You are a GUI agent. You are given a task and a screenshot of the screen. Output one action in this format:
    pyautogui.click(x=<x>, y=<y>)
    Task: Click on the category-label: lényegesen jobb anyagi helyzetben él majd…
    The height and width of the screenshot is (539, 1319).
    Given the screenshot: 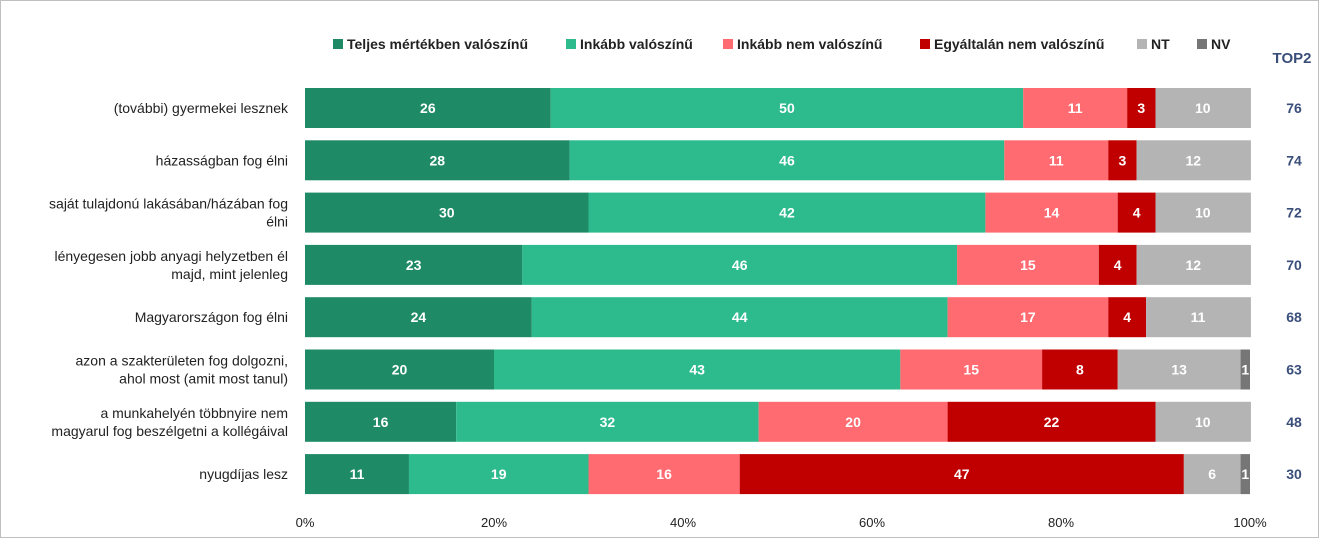 What is the action you would take?
    pyautogui.click(x=171, y=265)
    